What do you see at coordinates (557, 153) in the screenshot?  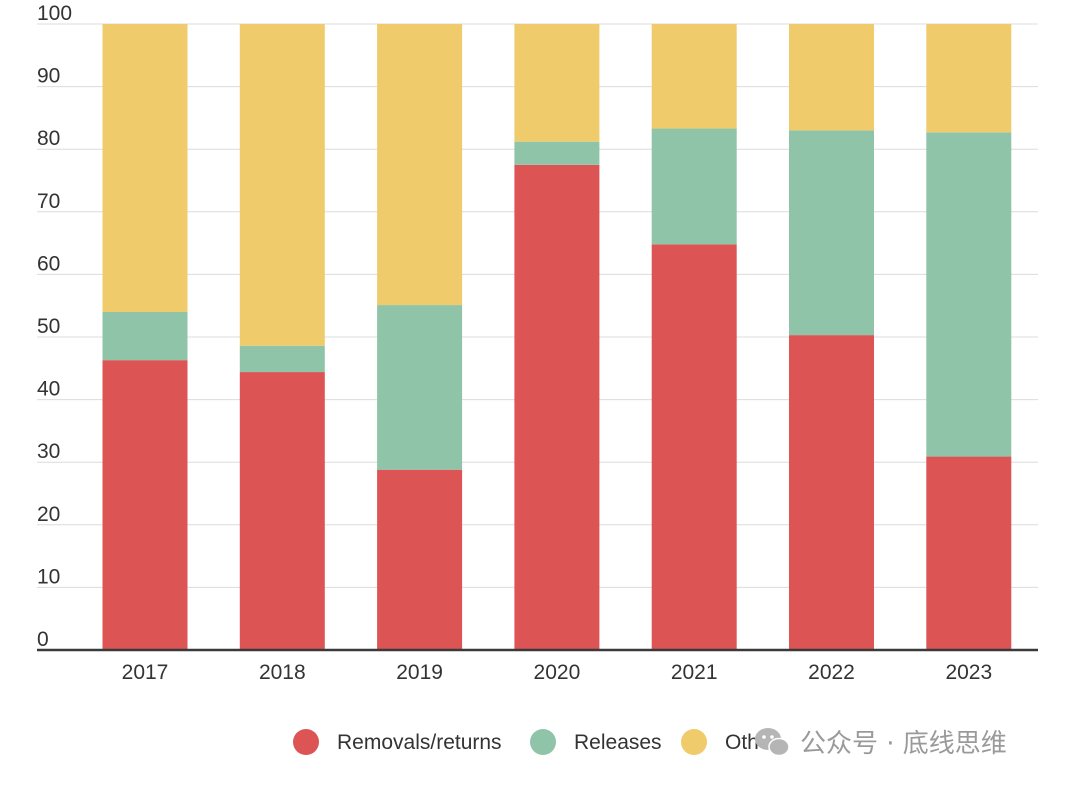 I see `bar-2020-releases` at bounding box center [557, 153].